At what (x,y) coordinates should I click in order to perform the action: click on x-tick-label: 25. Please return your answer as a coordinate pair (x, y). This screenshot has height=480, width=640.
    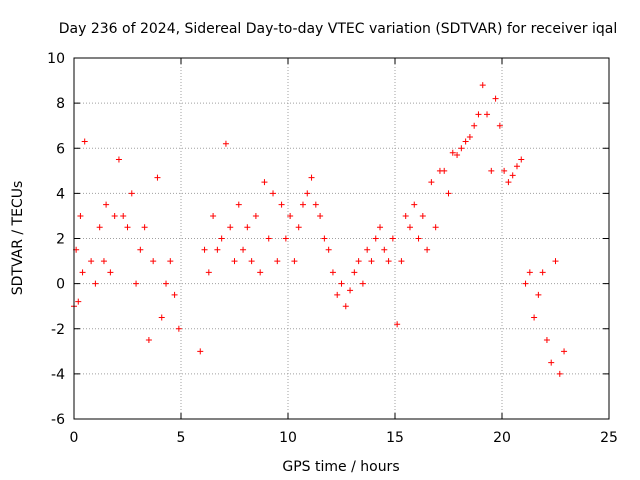
    Looking at the image, I should click on (609, 438).